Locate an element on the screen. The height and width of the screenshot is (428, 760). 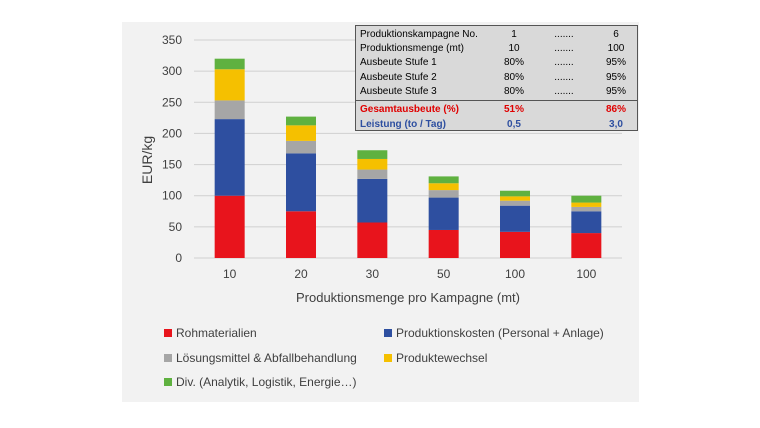
legend-label: Produktionskosten (Personal + Anlage) is located at coordinates (500, 333).